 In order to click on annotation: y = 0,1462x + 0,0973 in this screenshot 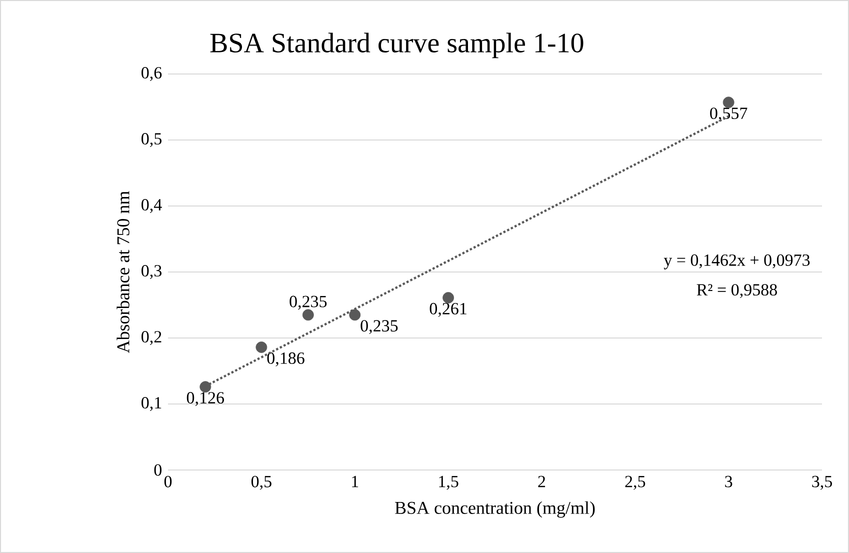, I will do `click(737, 262)`.